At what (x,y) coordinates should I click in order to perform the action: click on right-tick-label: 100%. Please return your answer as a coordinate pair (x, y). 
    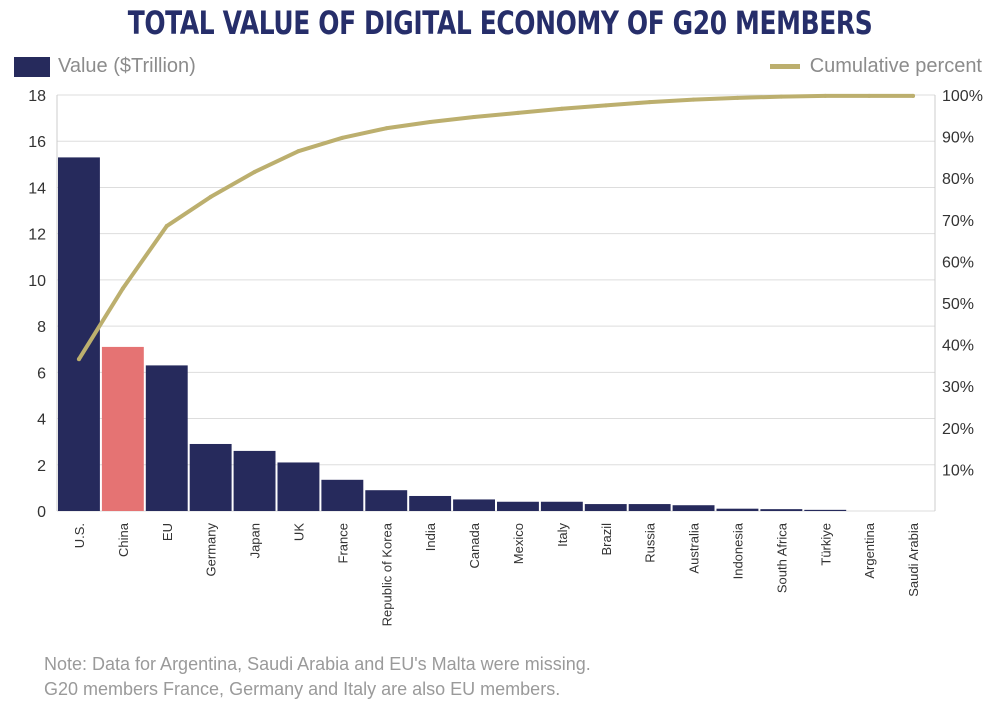
    Looking at the image, I should click on (962, 96).